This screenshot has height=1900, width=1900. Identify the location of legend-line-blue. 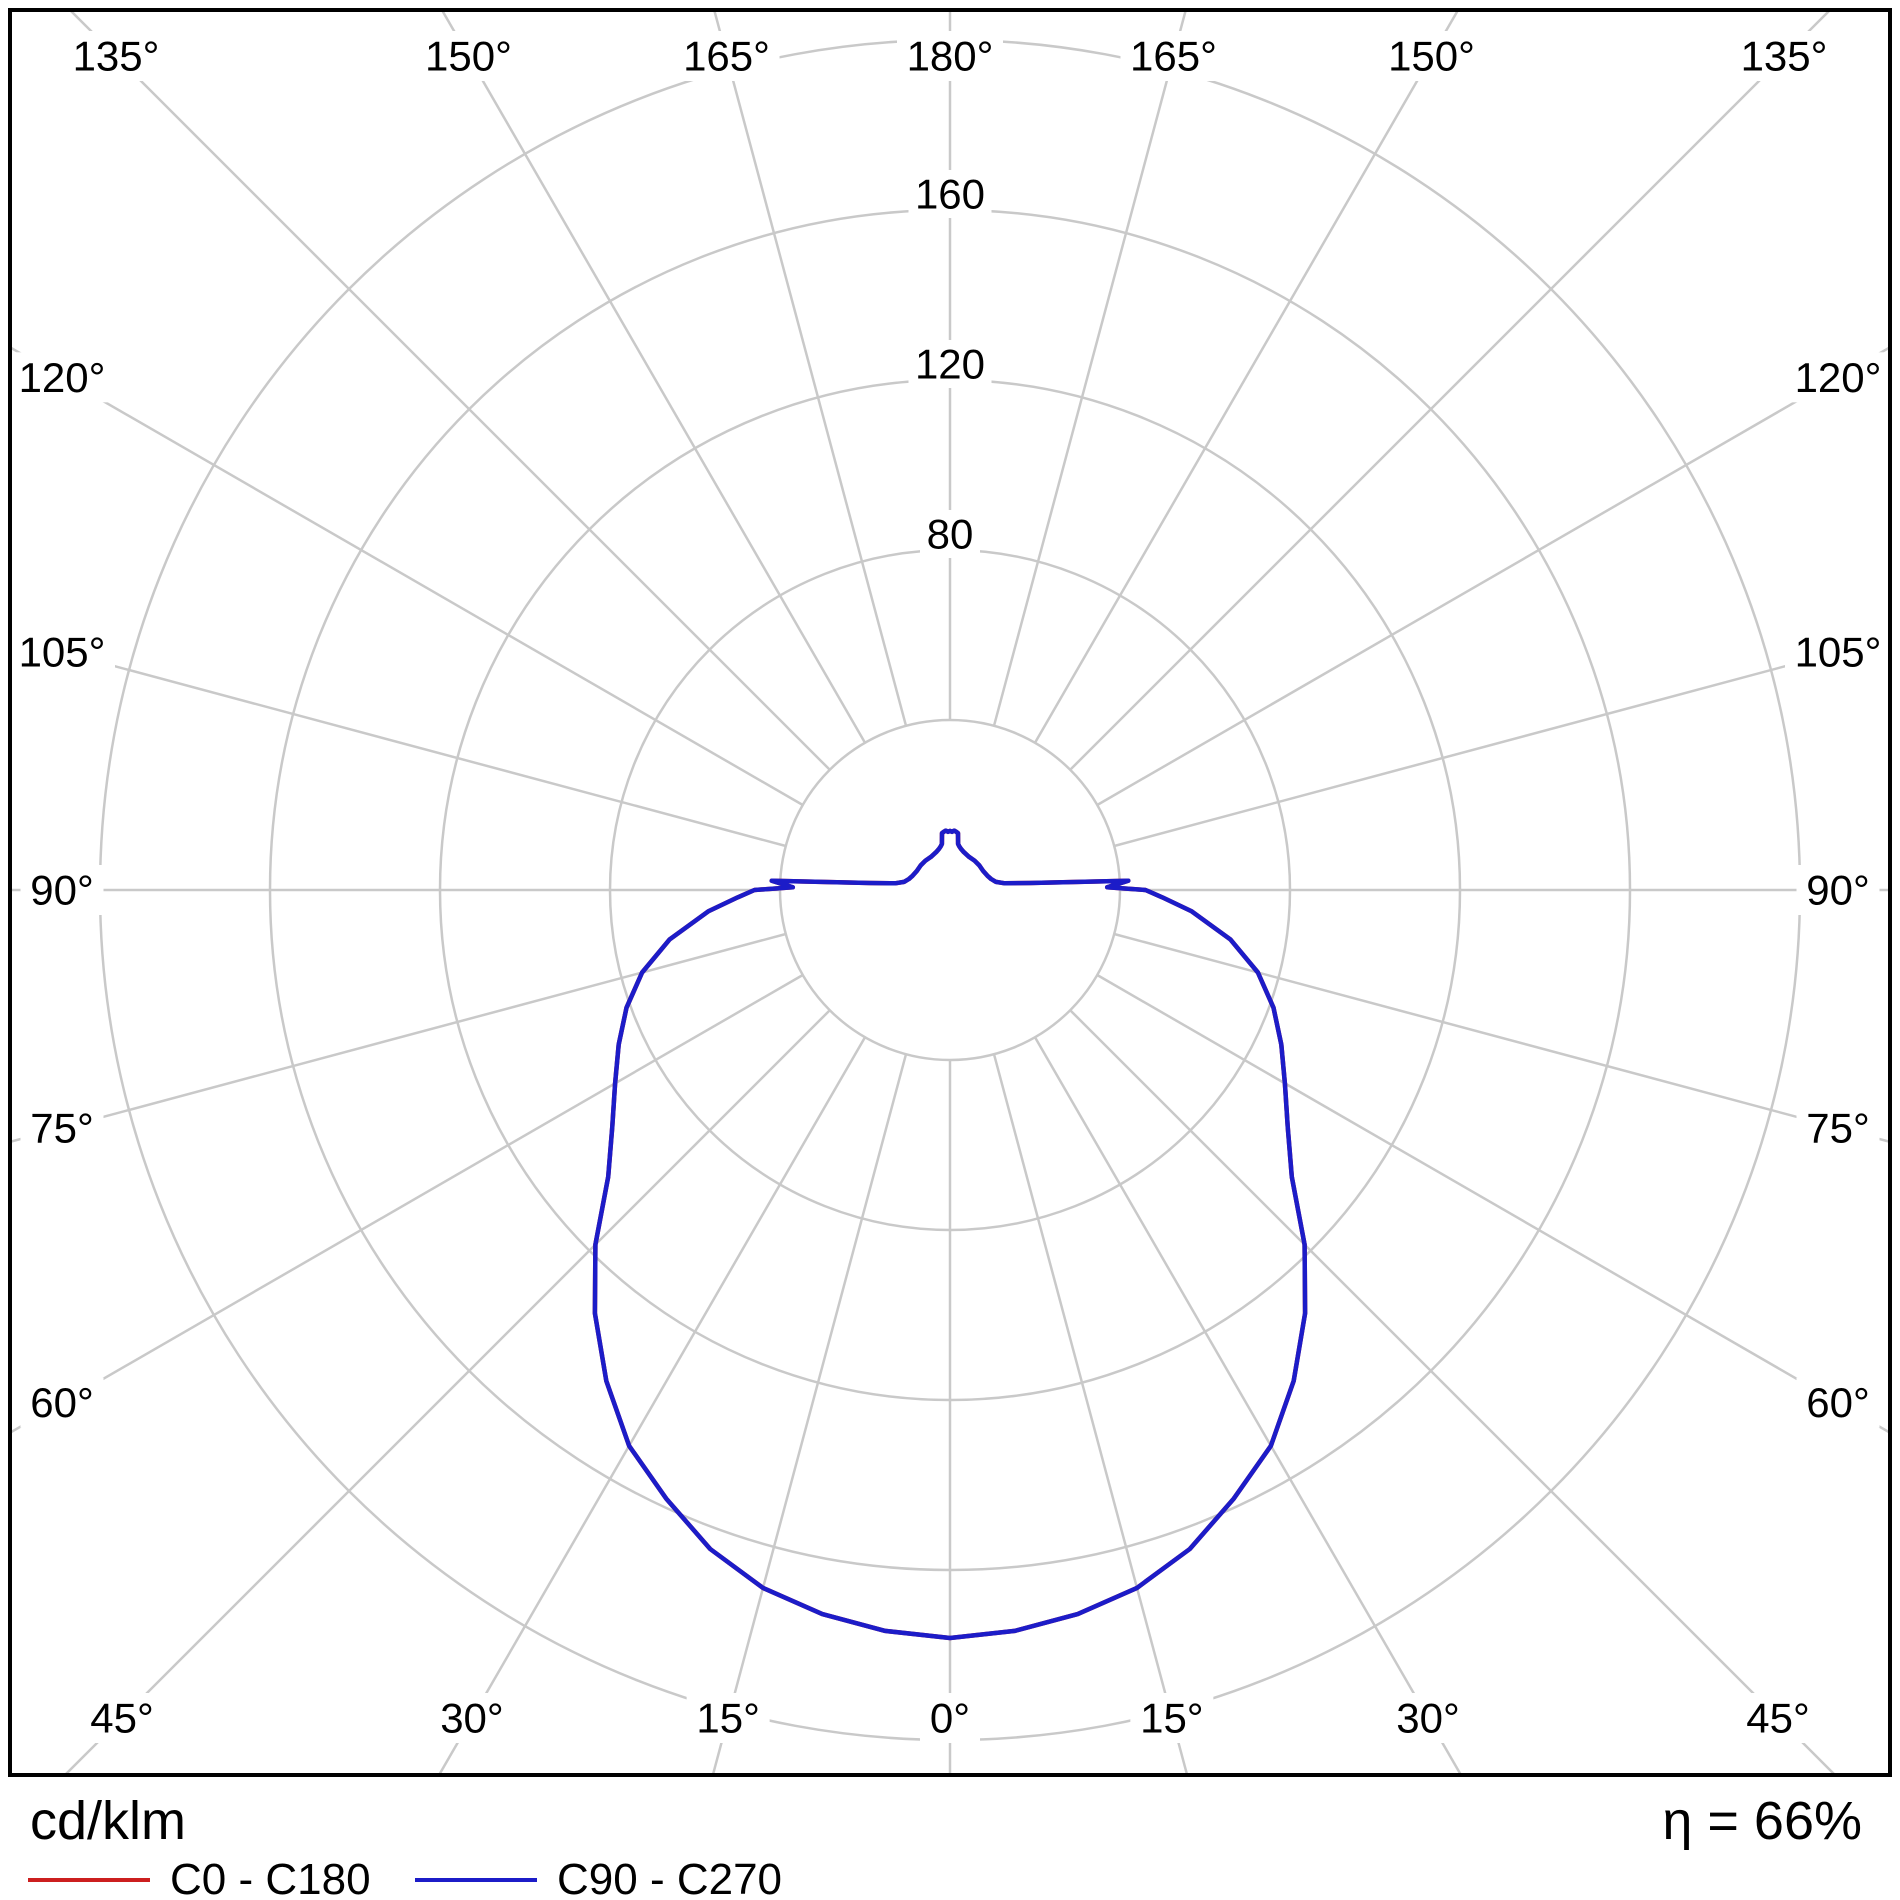
(476, 1880).